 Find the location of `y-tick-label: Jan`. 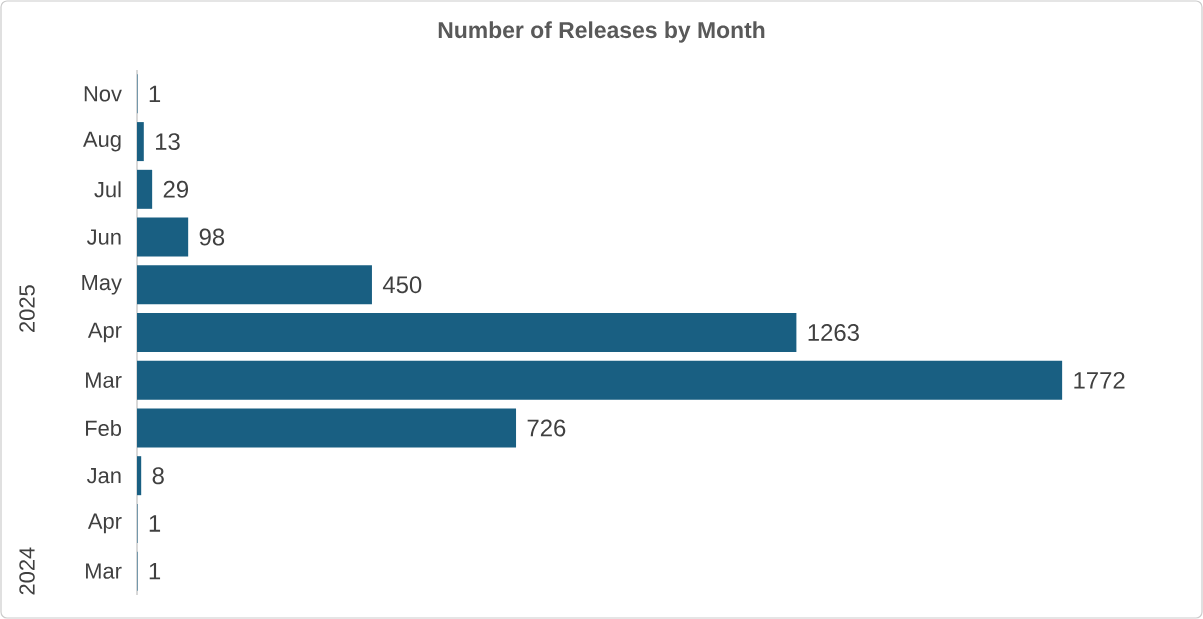

y-tick-label: Jan is located at coordinates (103, 476).